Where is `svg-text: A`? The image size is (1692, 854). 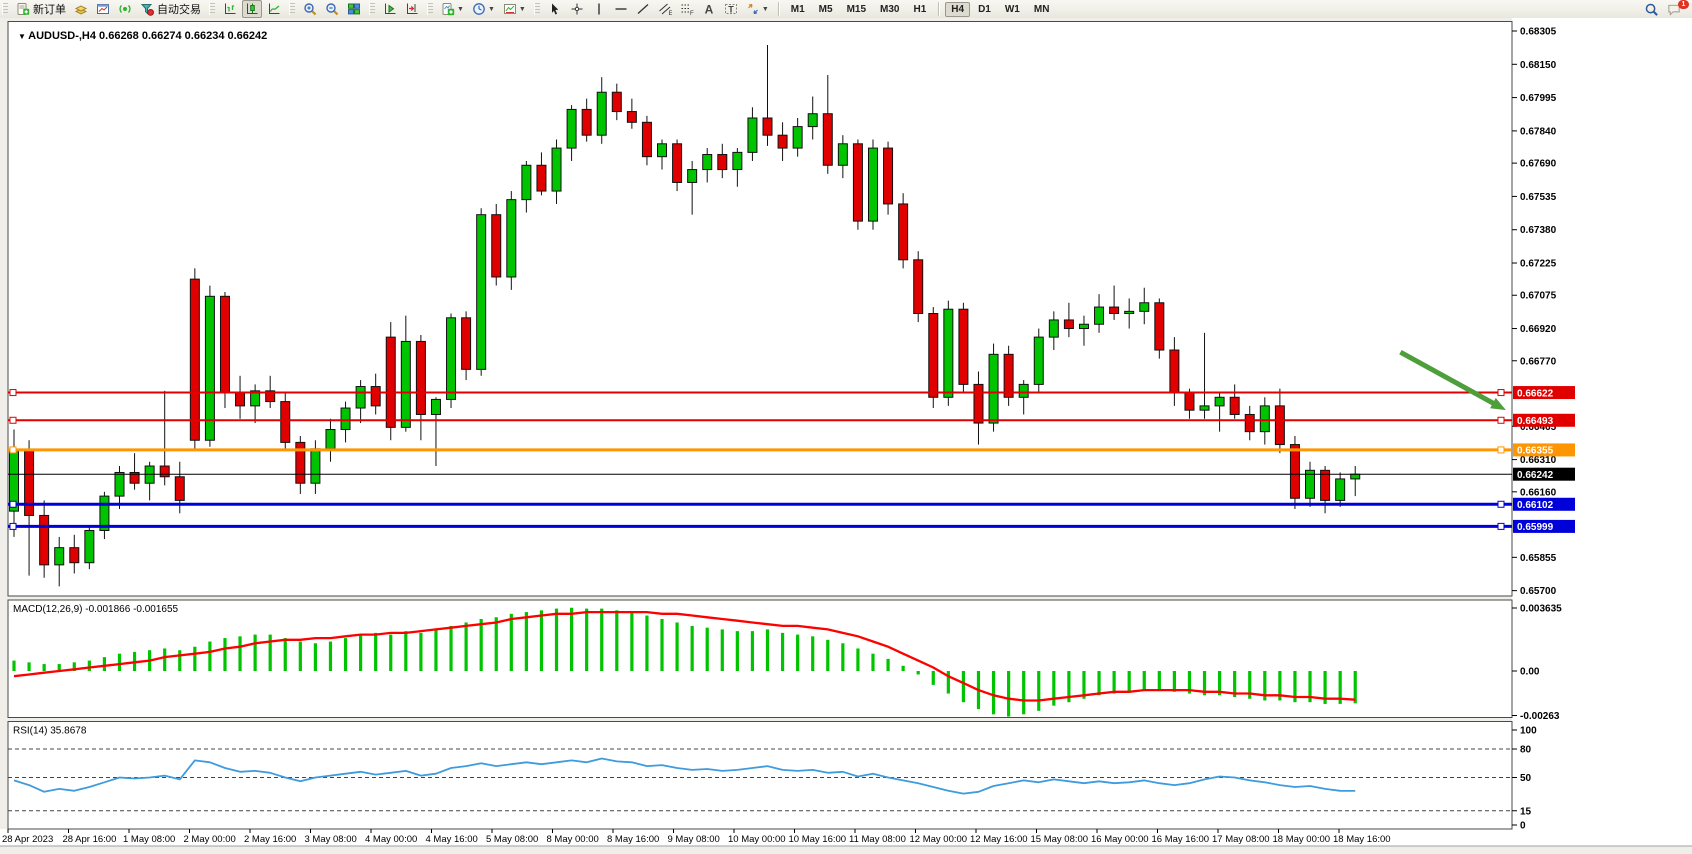 svg-text: A is located at coordinates (708, 10).